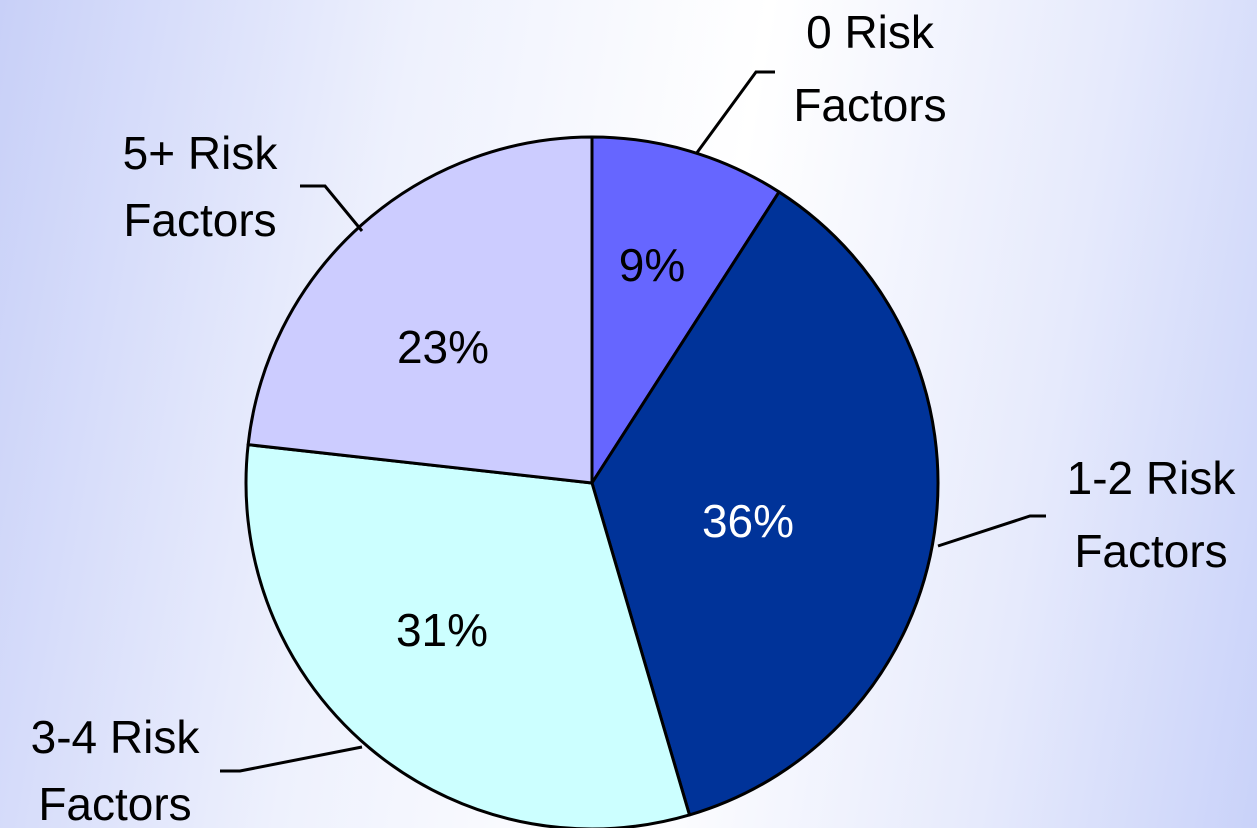  Describe the element at coordinates (114, 803) in the screenshot. I see `slice-category-label-2-line2: Factors` at that location.